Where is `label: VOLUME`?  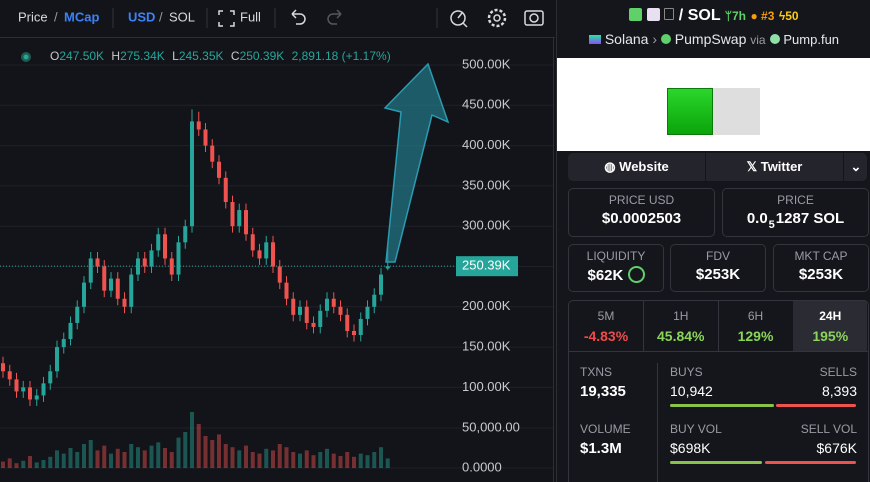 label: VOLUME is located at coordinates (605, 429).